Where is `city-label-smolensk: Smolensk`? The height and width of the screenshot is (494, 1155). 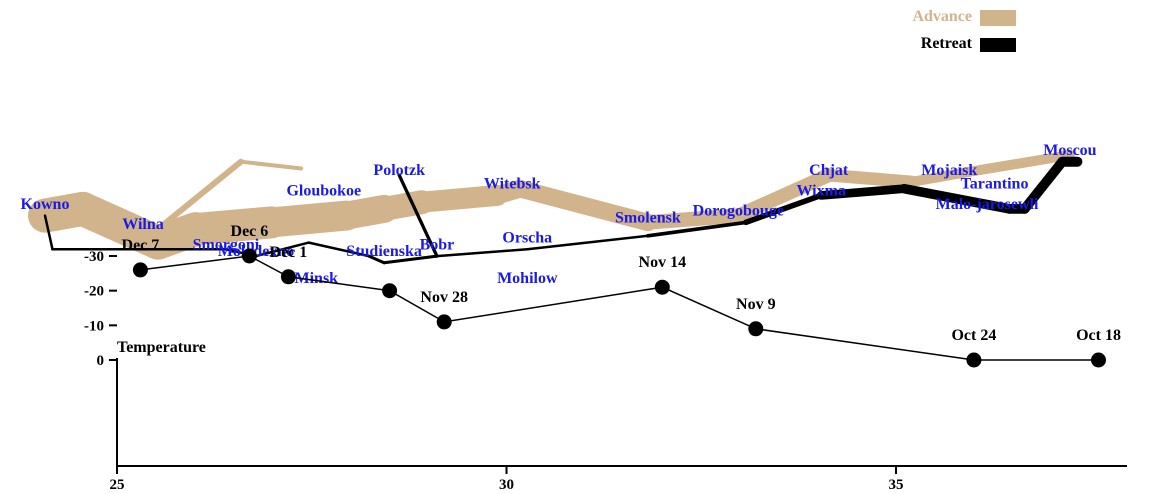 city-label-smolensk: Smolensk is located at coordinates (648, 217).